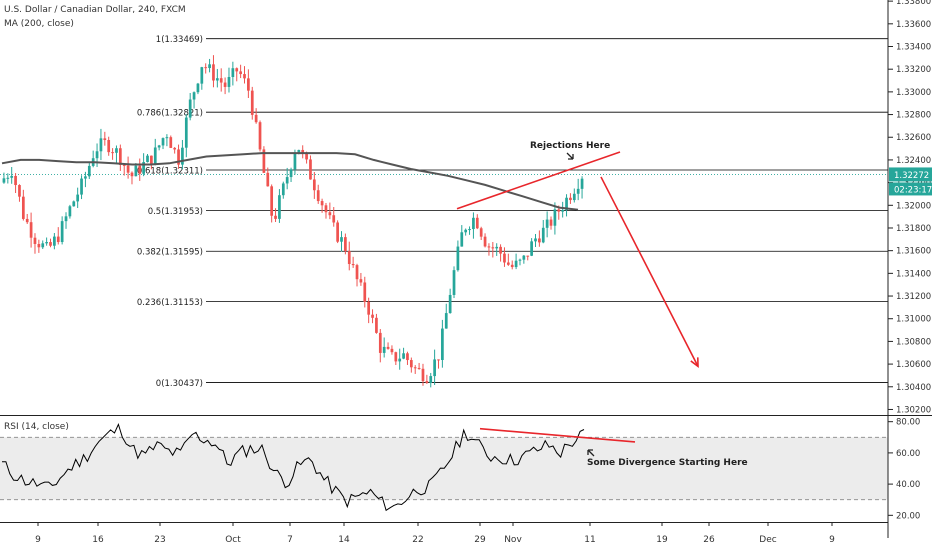 Image resolution: width=932 pixels, height=550 pixels. What do you see at coordinates (290, 181) in the screenshot?
I see `moving-average` at bounding box center [290, 181].